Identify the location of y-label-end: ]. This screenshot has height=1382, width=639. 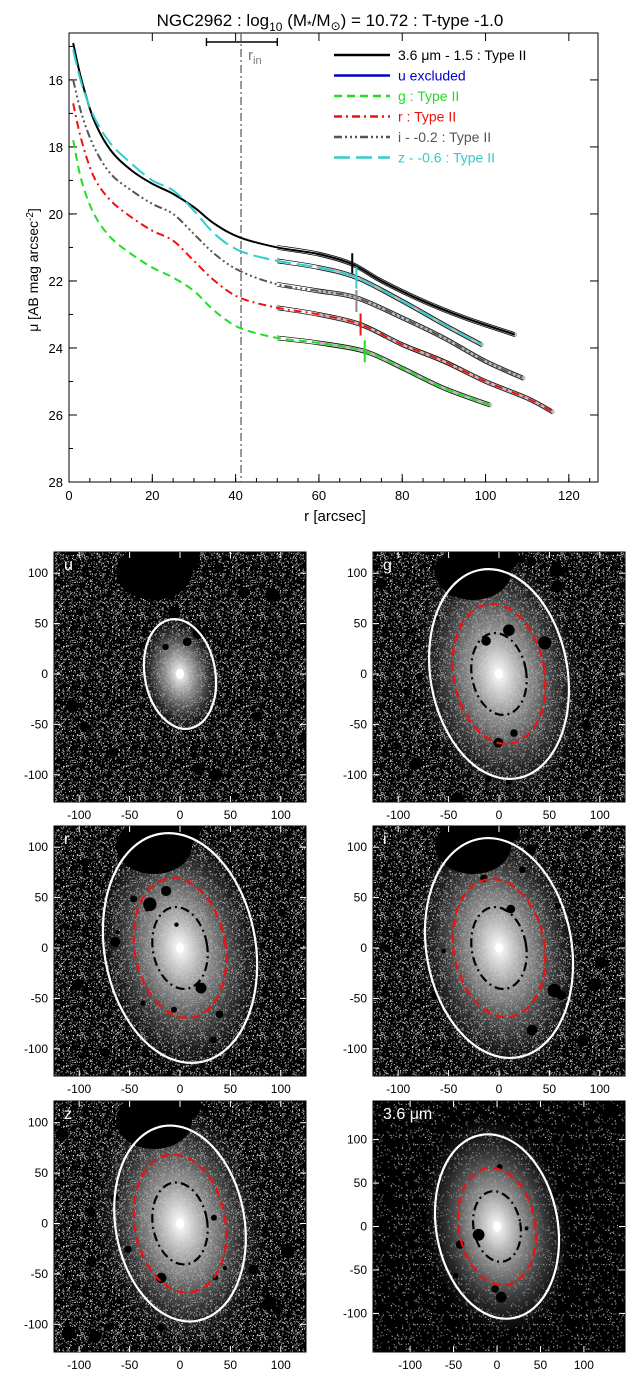
(33, 210).